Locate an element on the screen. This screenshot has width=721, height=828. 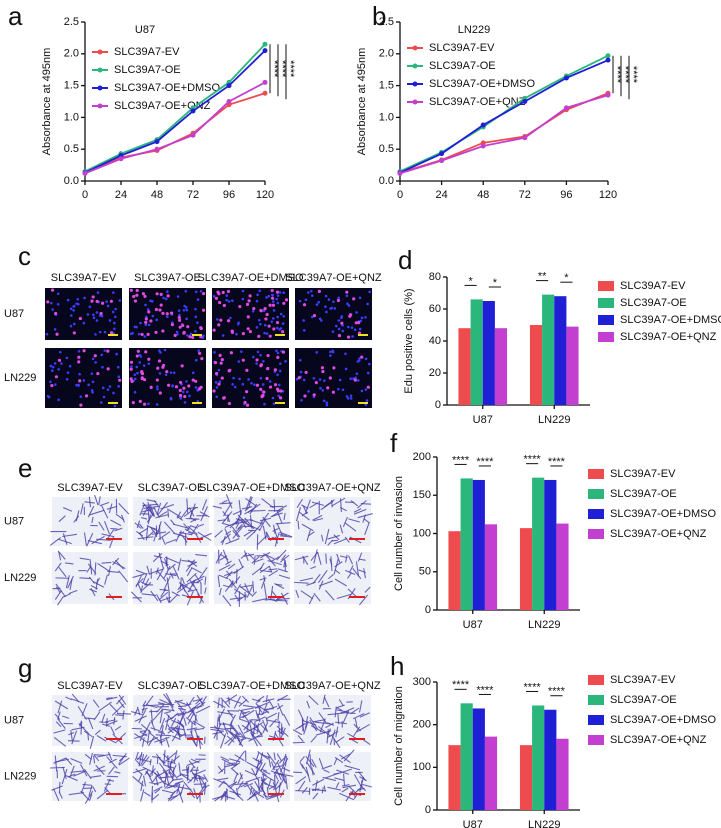
significance-label: **** is located at coordinates (461, 685).